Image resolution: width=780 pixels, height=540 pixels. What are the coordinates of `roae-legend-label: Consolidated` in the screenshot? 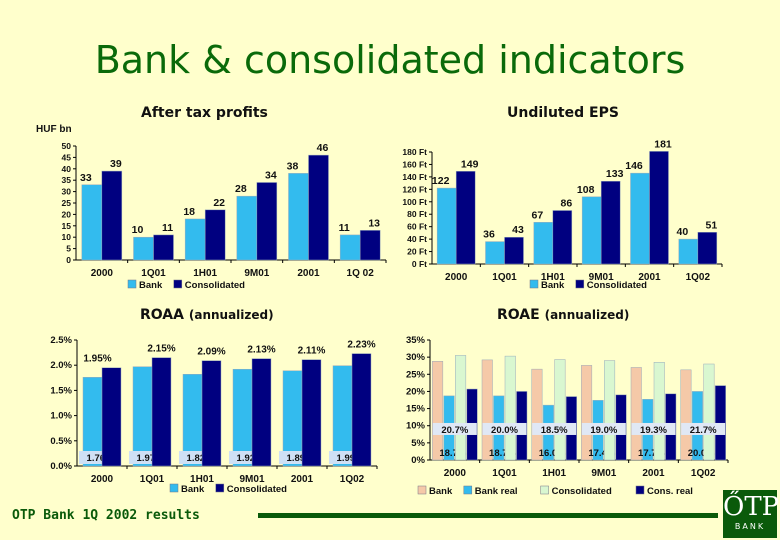 It's located at (582, 491).